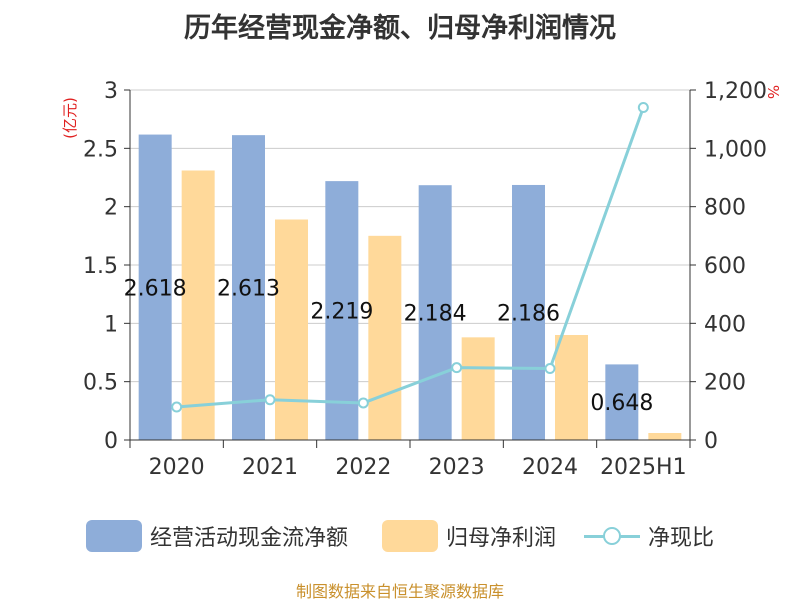 The image size is (800, 602). Describe the element at coordinates (550, 467) in the screenshot. I see `x-tick-label: 2024` at that location.